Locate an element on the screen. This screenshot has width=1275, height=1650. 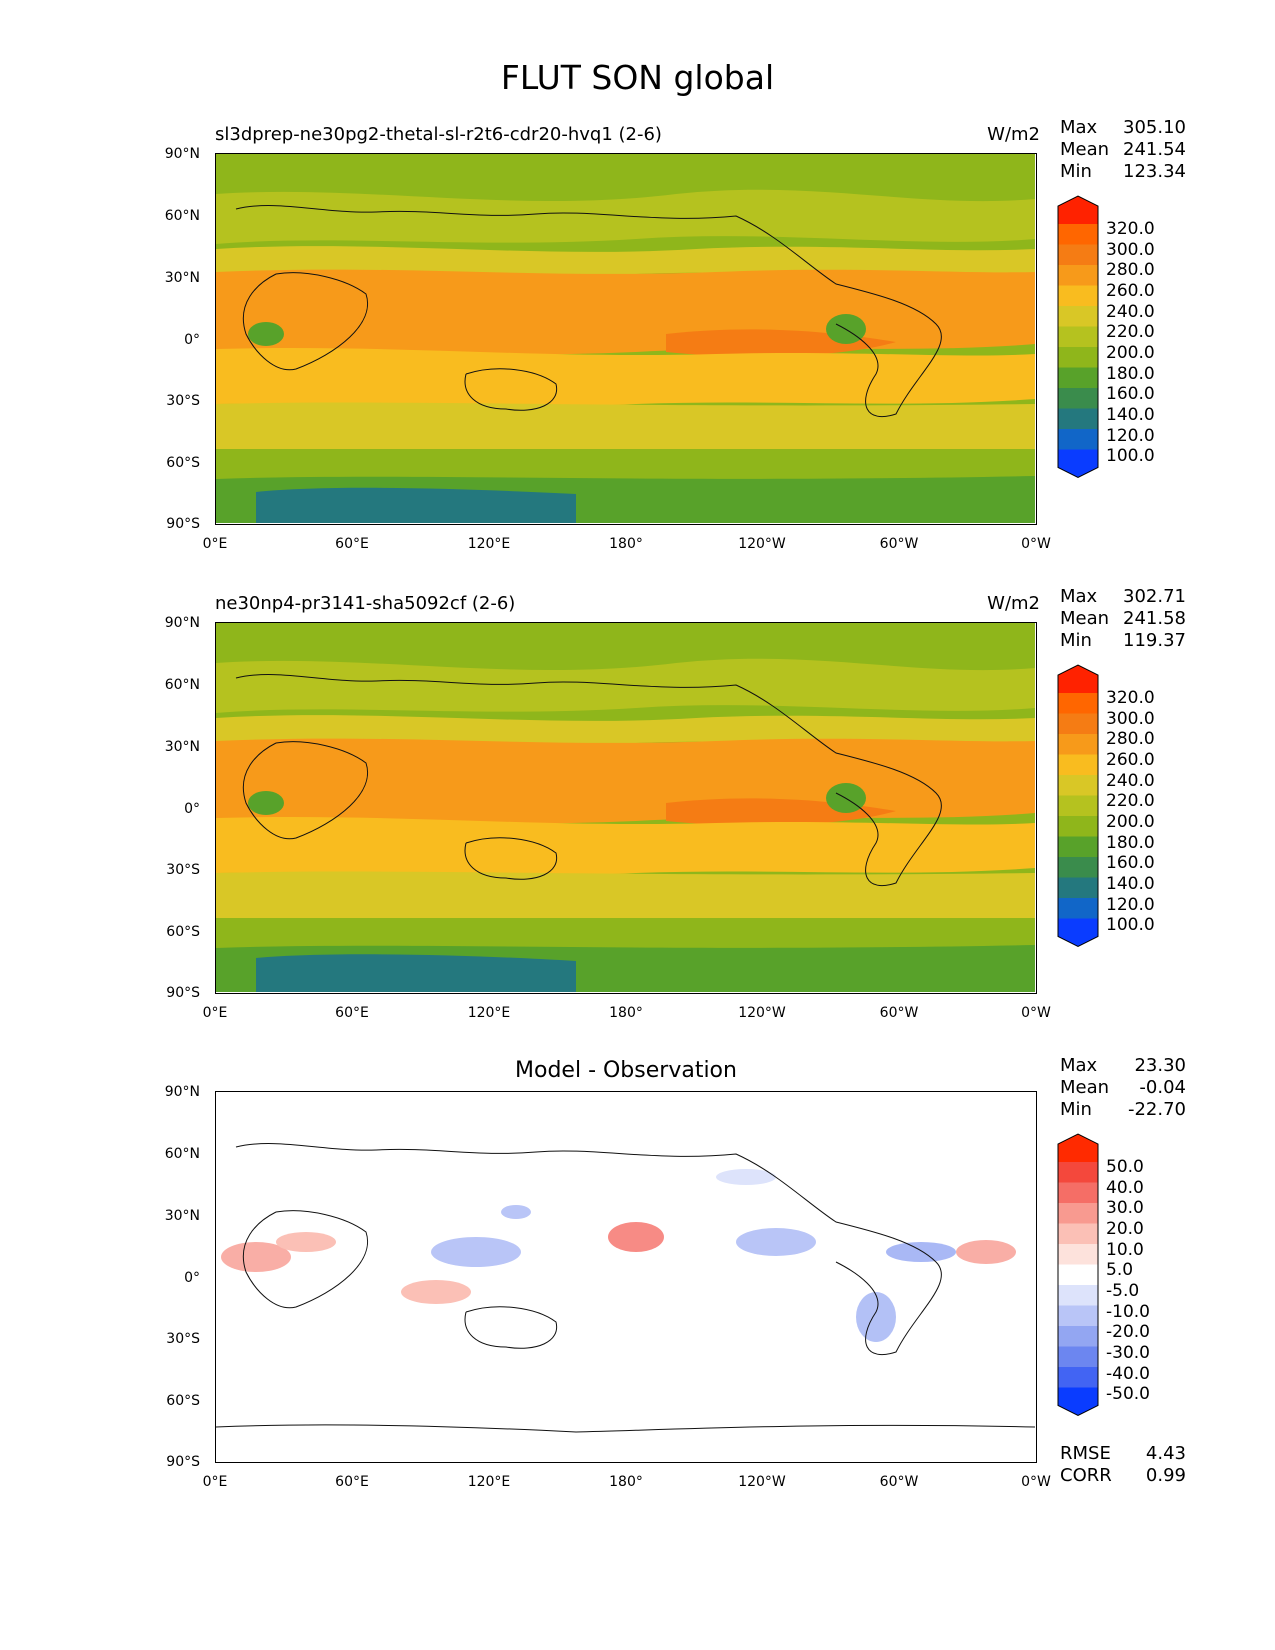
colorbar-tick-label: 40.0 is located at coordinates (1125, 1188).